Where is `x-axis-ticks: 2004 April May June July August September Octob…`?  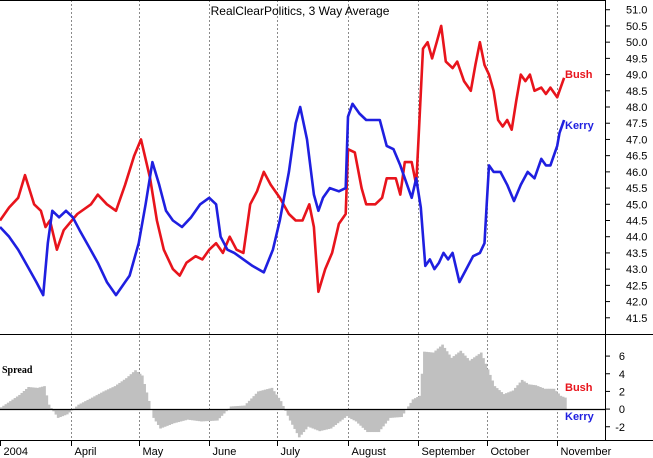 x-axis-ticks: 2004 April May June July August September Octob… is located at coordinates (306, 449).